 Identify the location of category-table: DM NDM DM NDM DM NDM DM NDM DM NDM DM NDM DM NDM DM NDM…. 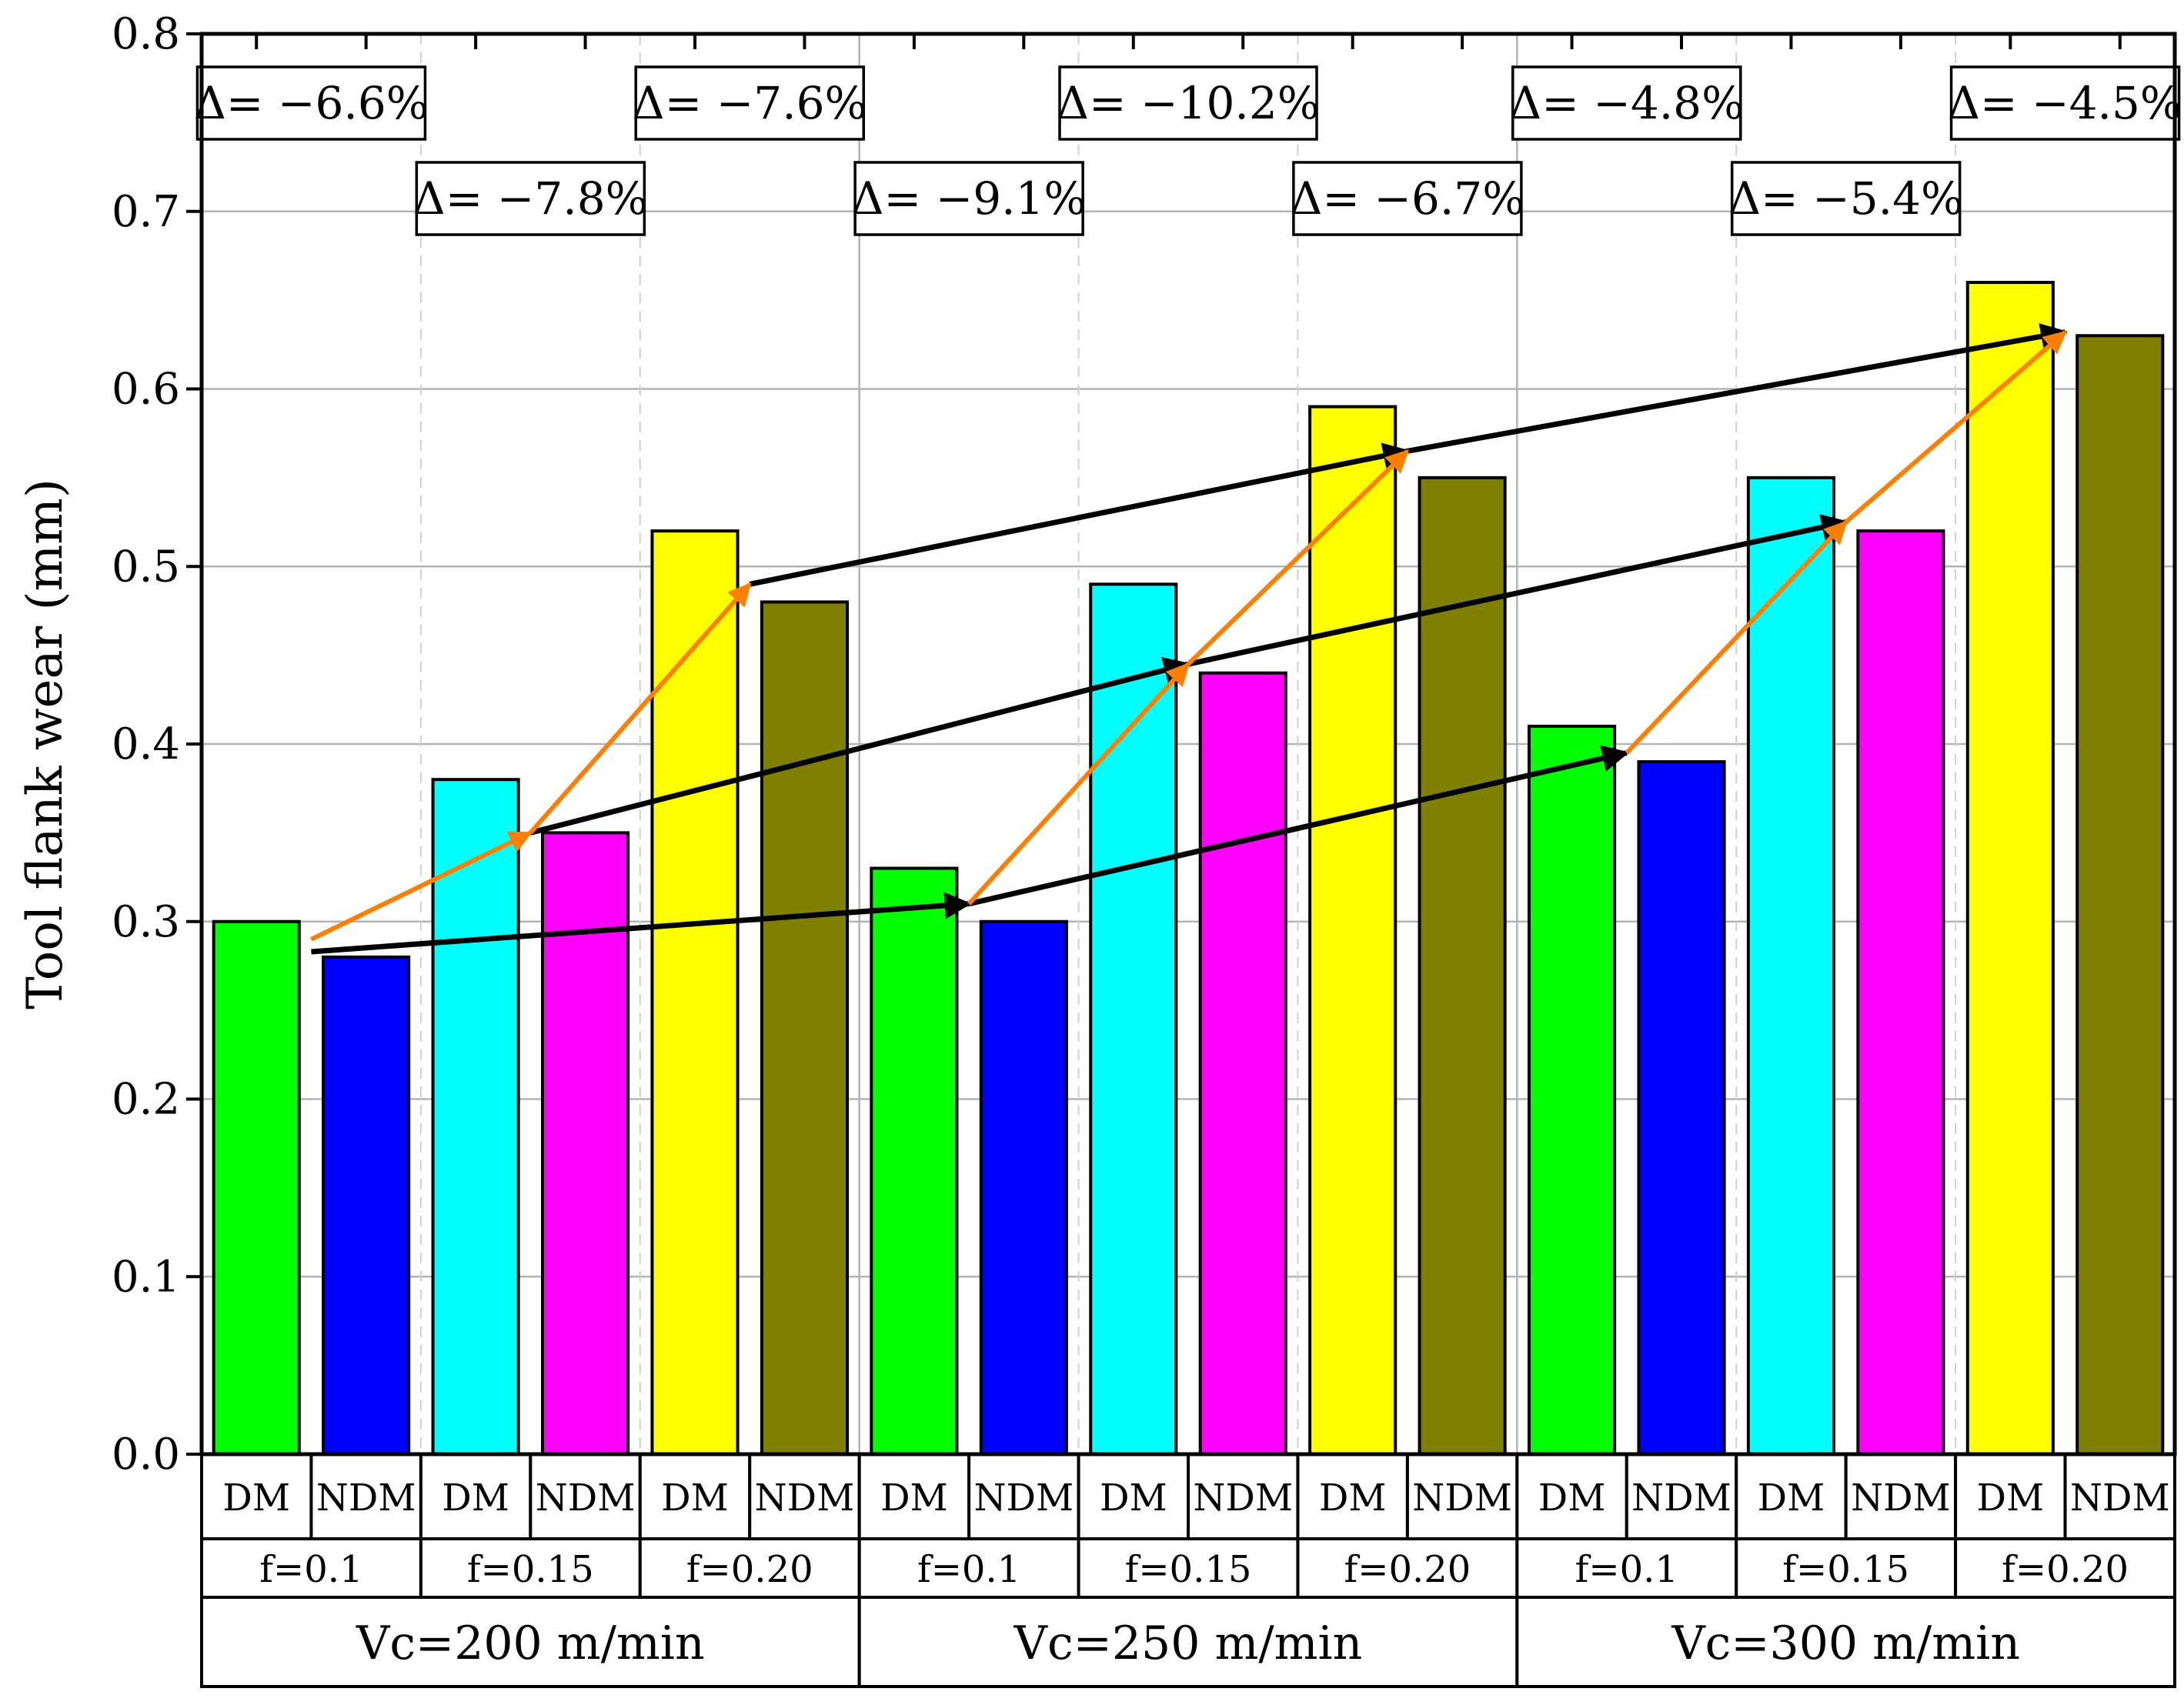
(1189, 1571).